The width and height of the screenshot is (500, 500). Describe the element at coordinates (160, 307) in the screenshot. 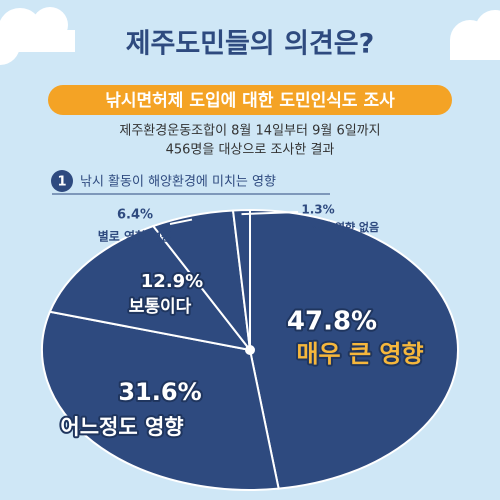

I see `category-label: 보통이다` at that location.